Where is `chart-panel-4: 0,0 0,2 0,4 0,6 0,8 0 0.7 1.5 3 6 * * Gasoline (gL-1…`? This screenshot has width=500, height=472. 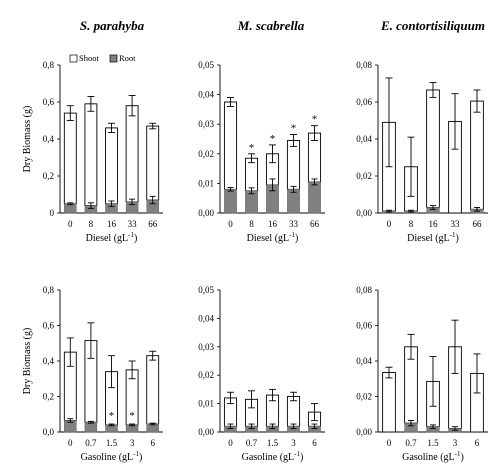 chart-panel-4: 0,0 0,2 0,4 0,6 0,8 0 0.7 1.5 3 6 * * Gasoline (gL-1… is located at coordinates (92, 374).